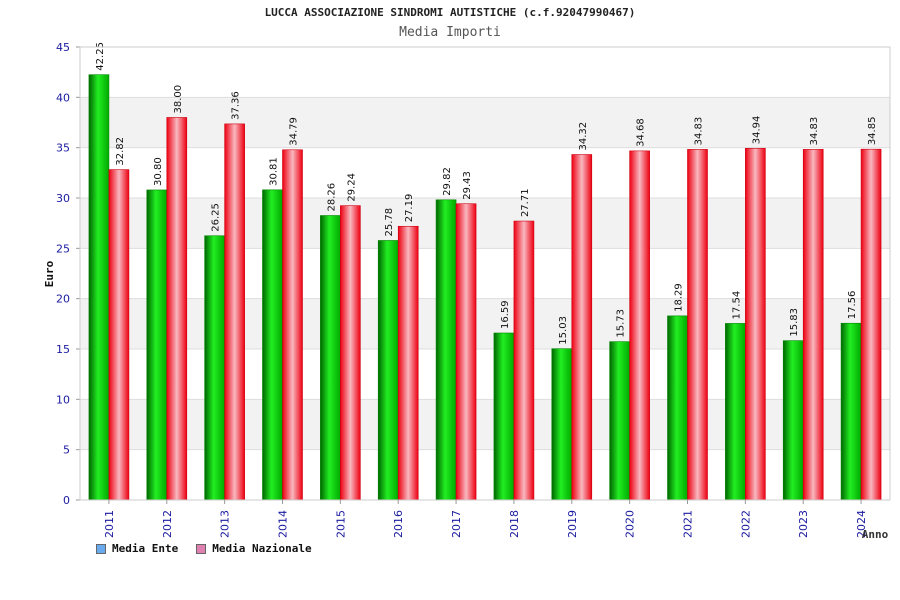 The height and width of the screenshot is (600, 900). I want to click on y-tick-label: 35, so click(63, 148).